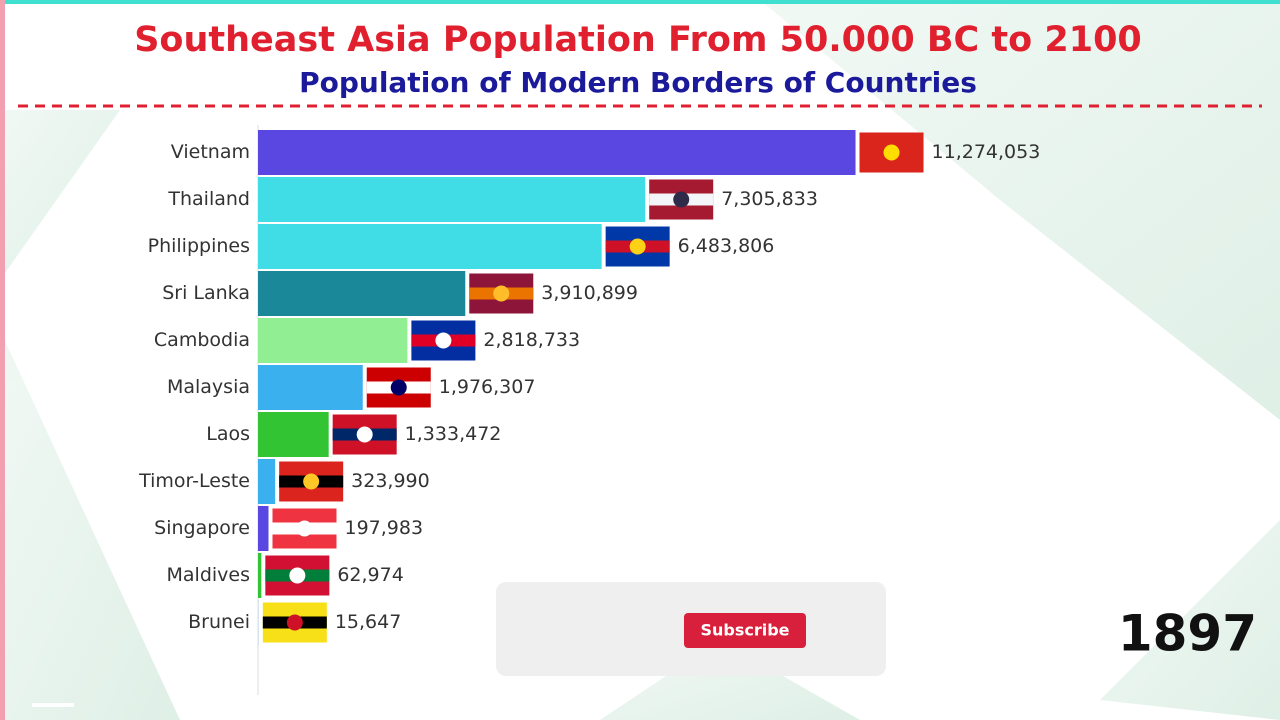 The image size is (1280, 720). What do you see at coordinates (383, 528) in the screenshot?
I see `value-label: 197,983` at bounding box center [383, 528].